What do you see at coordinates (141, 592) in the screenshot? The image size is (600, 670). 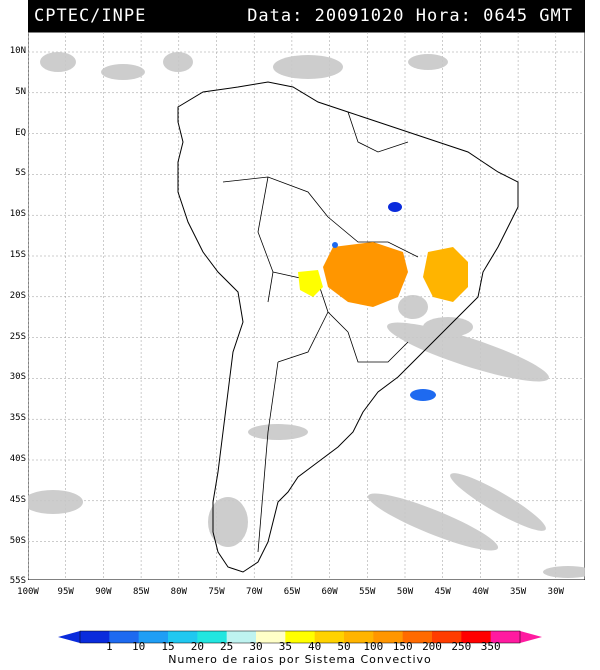 I see `lon-label: 85W` at bounding box center [141, 592].